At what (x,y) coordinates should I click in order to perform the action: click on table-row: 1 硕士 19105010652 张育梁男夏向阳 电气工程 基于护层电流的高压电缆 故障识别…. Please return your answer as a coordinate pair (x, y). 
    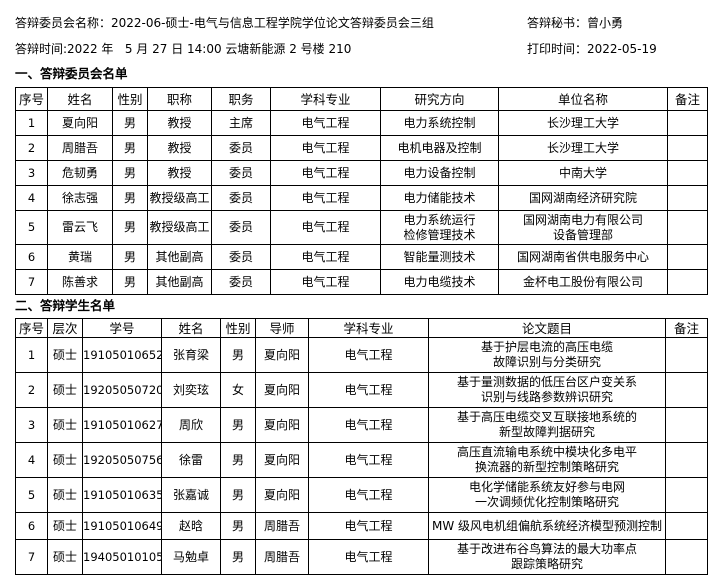
    Looking at the image, I should click on (361, 355).